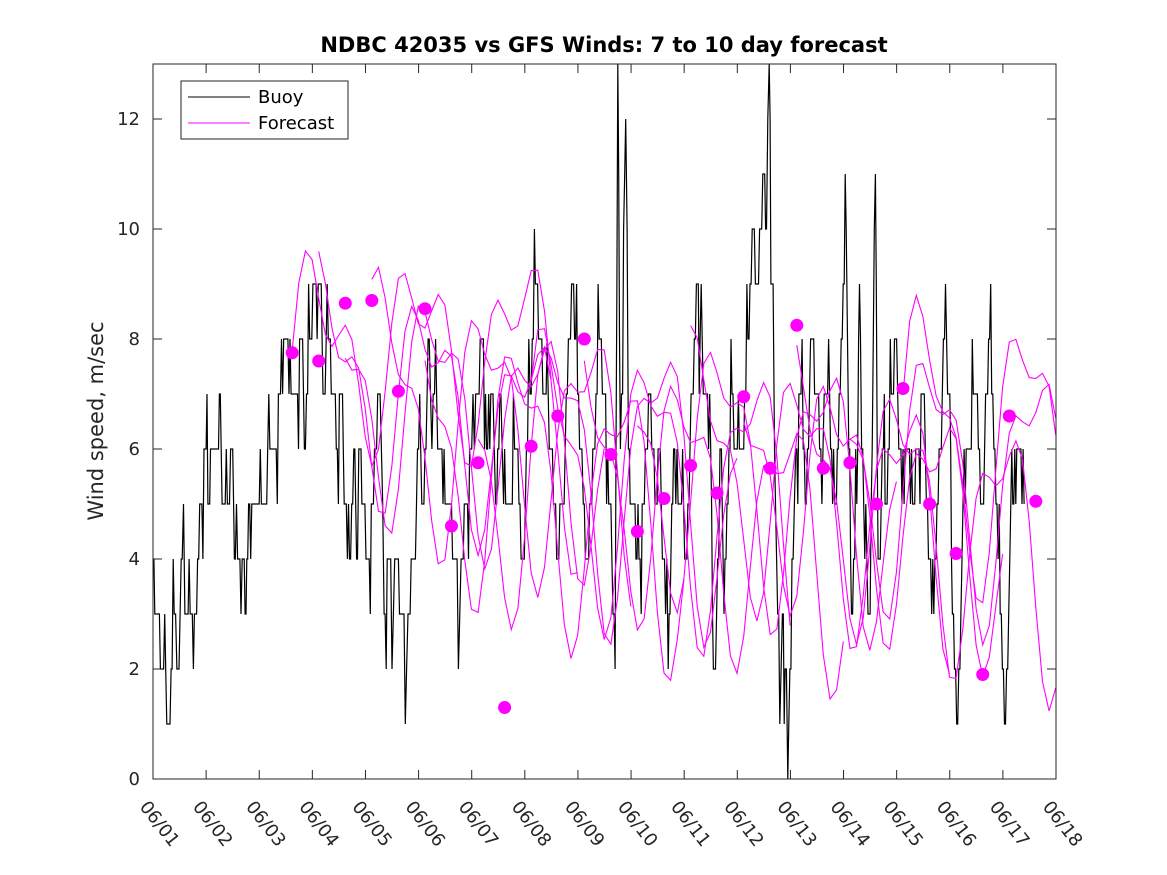  Describe the element at coordinates (1062, 824) in the screenshot. I see `x-tick-label: 06/18` at that location.